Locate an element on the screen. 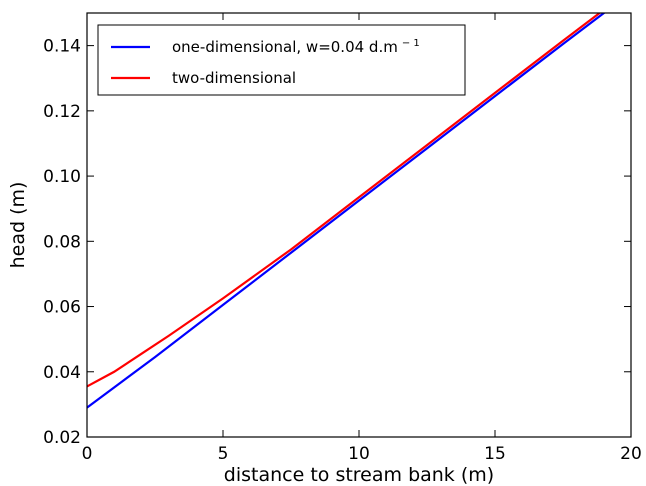 Image resolution: width=646 pixels, height=486 pixels. x-tick-label: 0 is located at coordinates (87, 454).